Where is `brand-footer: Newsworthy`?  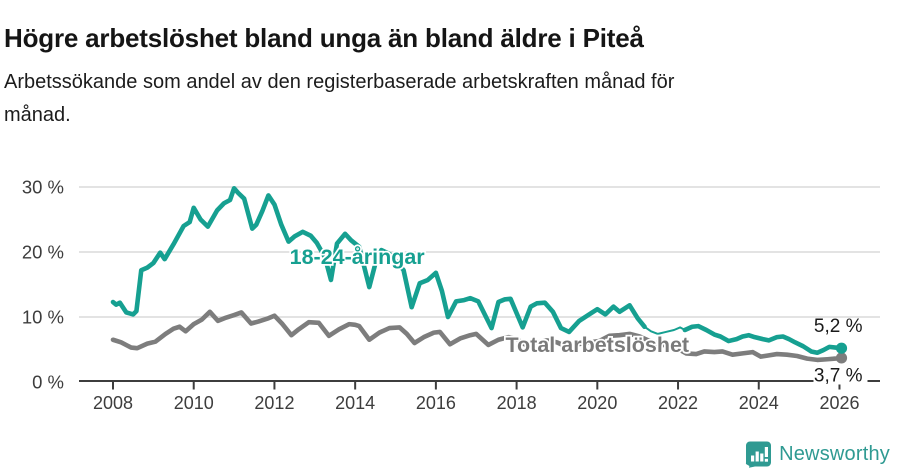
brand-footer: Newsworthy is located at coordinates (817, 454).